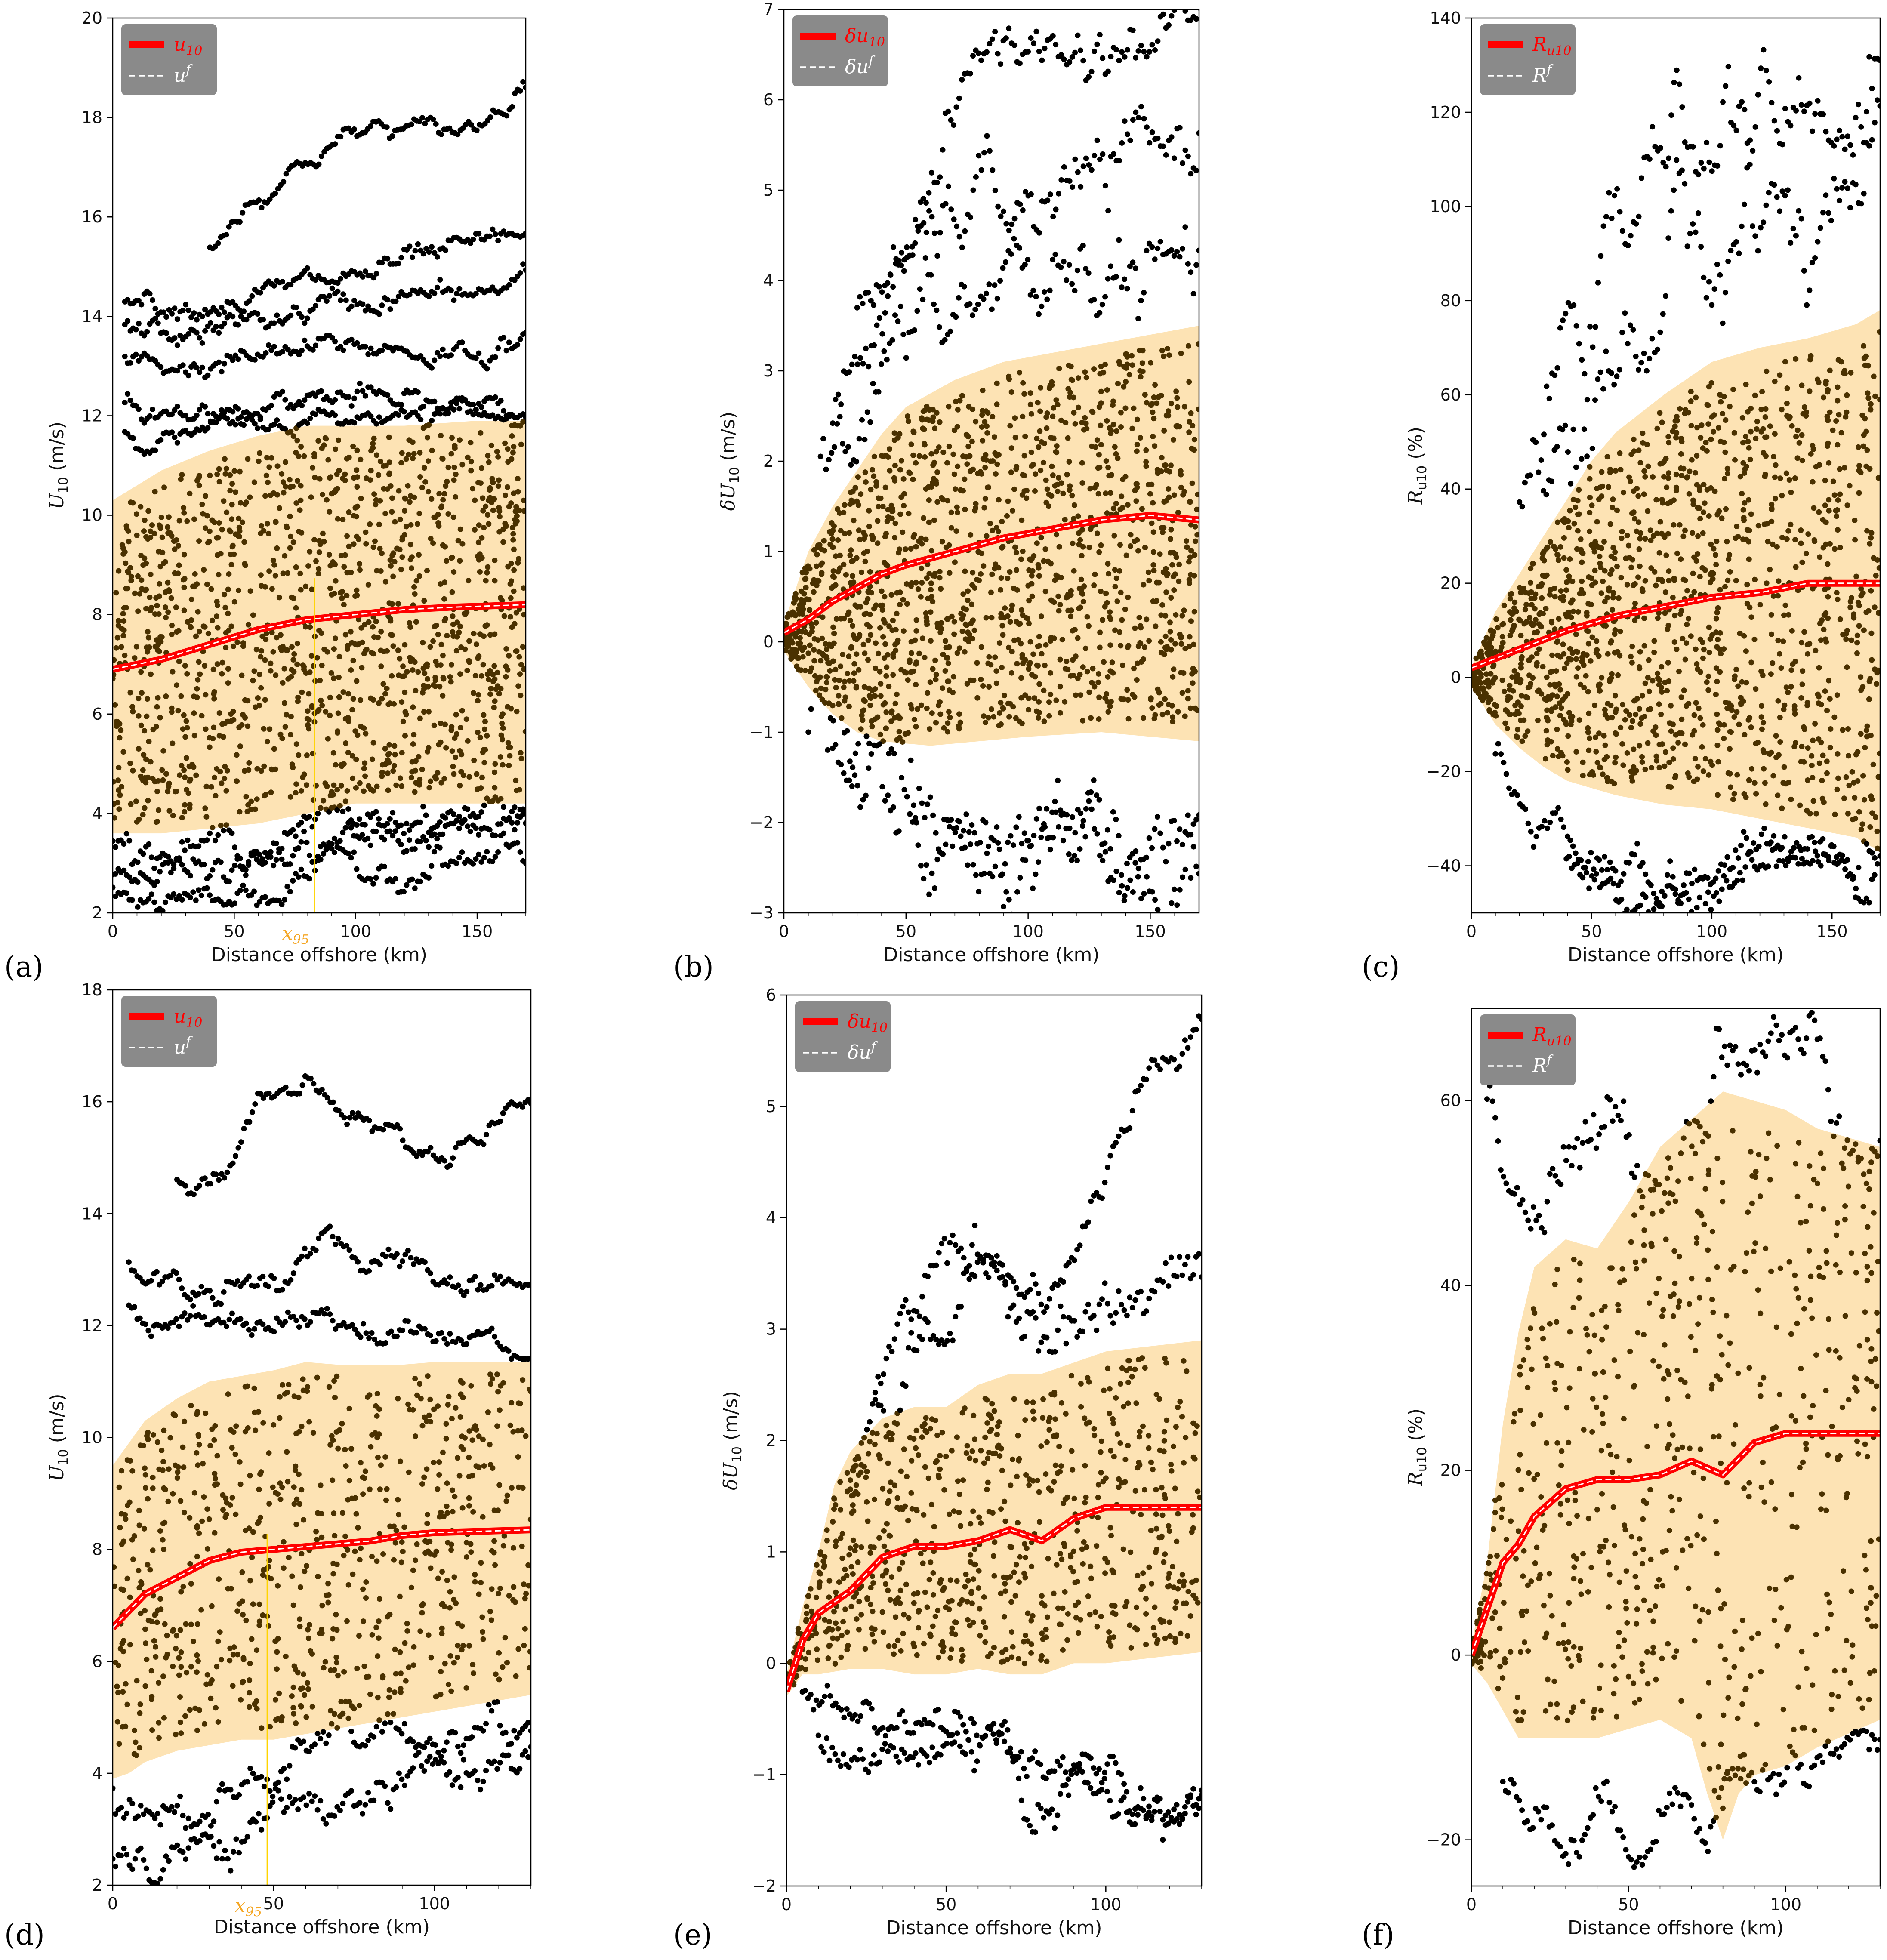 This screenshot has height=1960, width=1887. Describe the element at coordinates (784, 931) in the screenshot. I see `x-tick-label: 0` at that location.